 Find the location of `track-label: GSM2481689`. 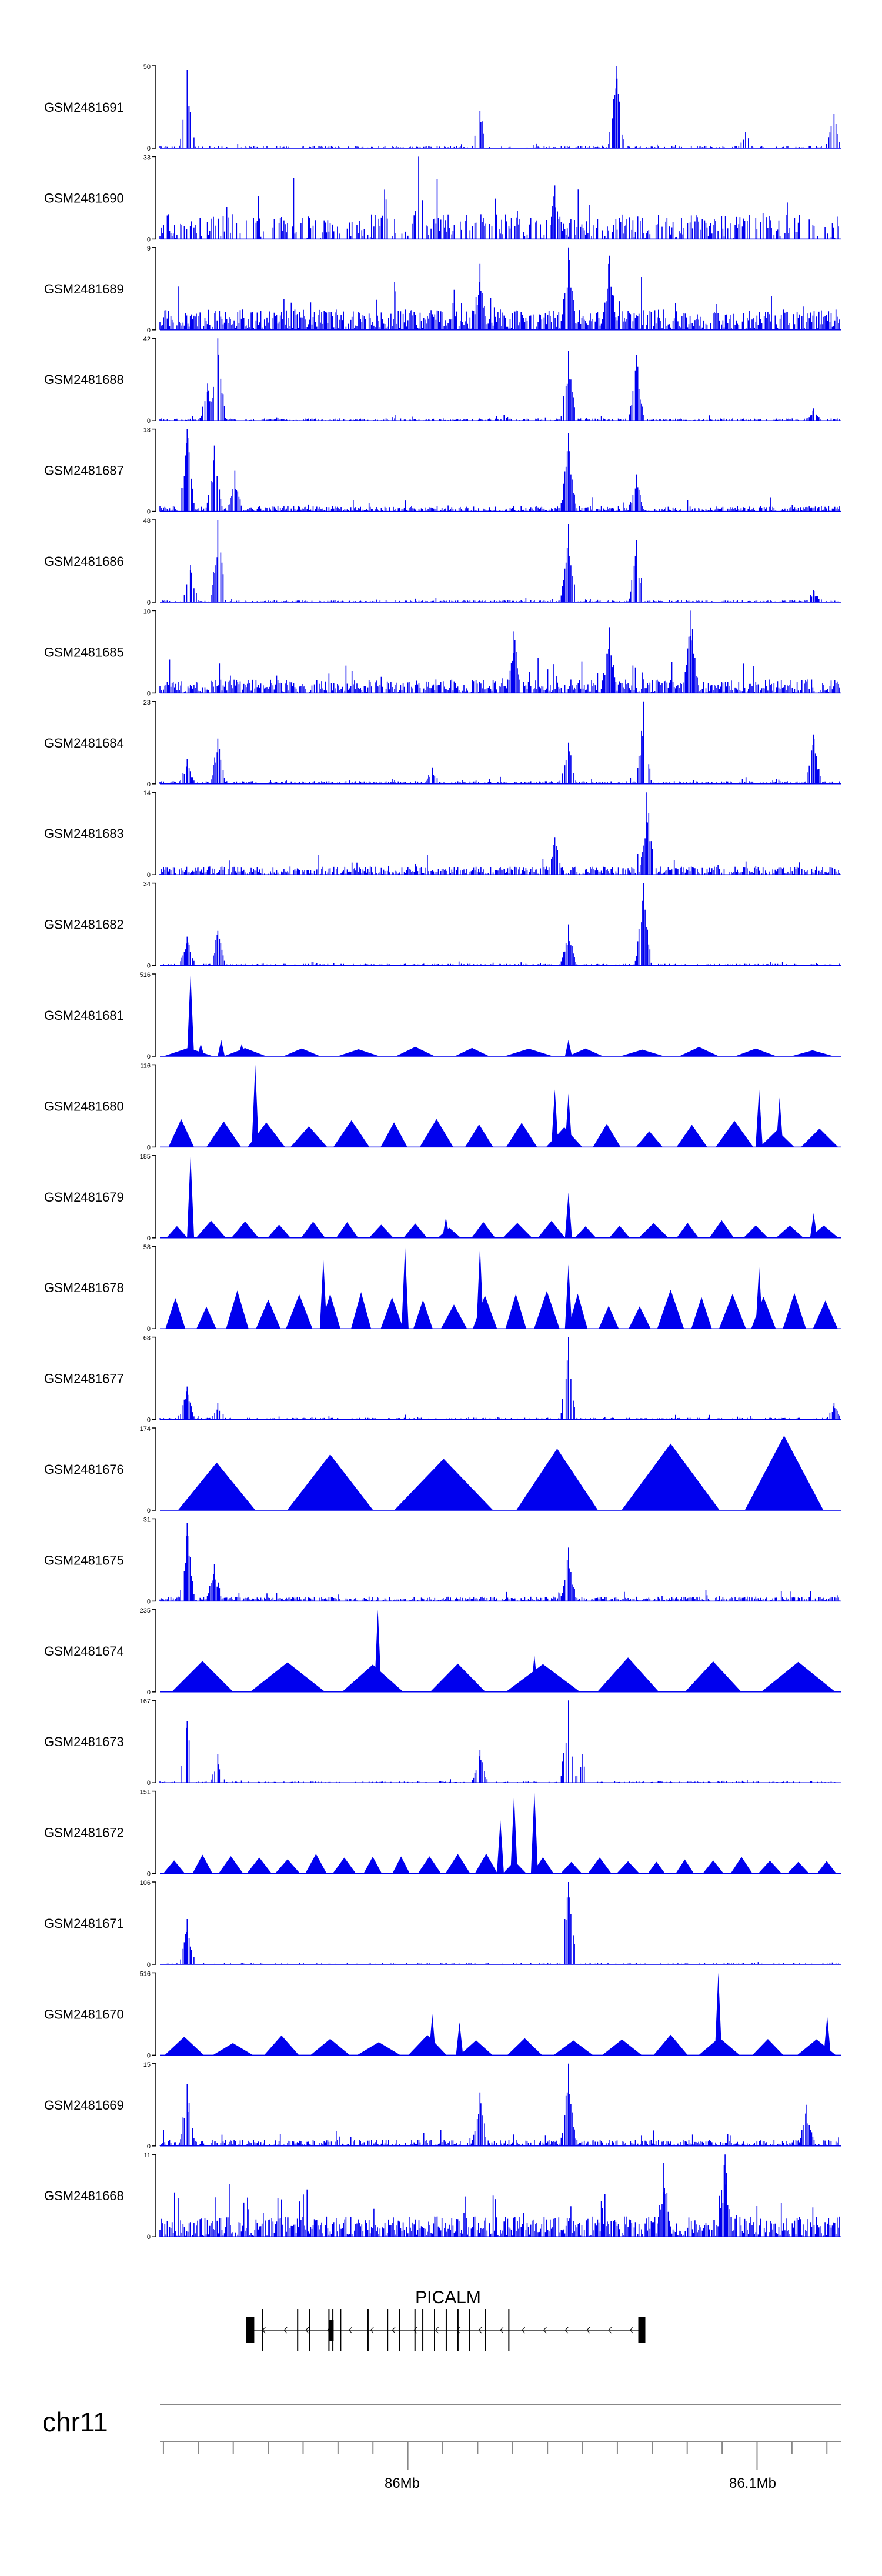

track-label: GSM2481689 is located at coordinates (84, 289).